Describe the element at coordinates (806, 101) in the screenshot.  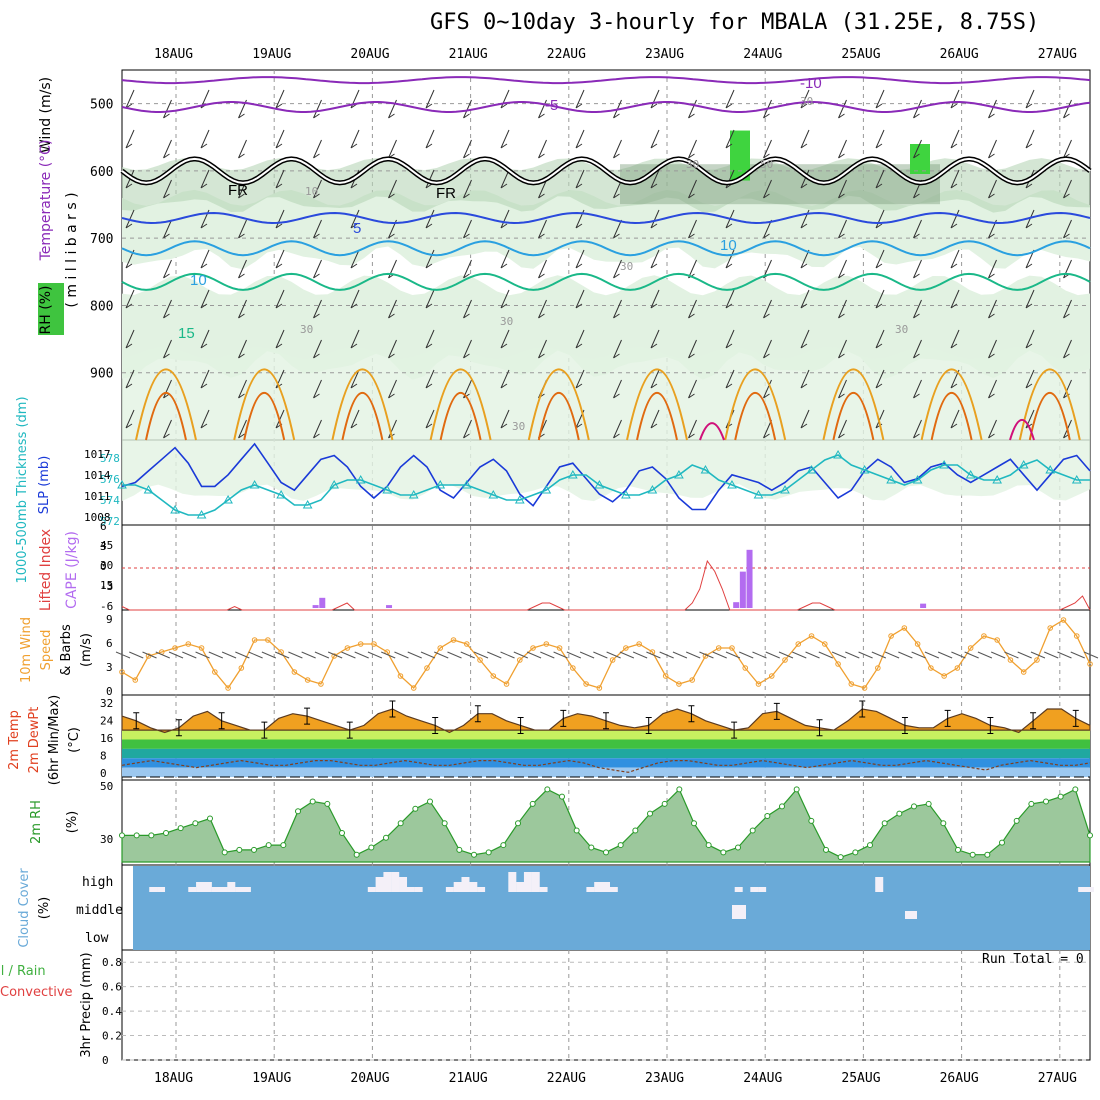
I see `rh-contour-label: 30` at that location.